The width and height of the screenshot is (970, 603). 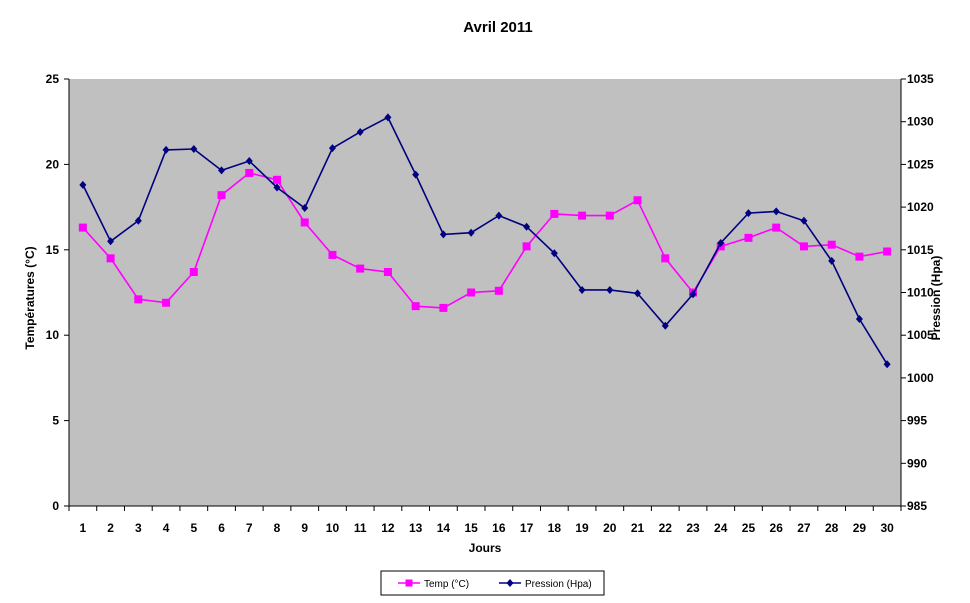 I want to click on legend: Temp (°C) Pression (Hpa), so click(x=492, y=583).